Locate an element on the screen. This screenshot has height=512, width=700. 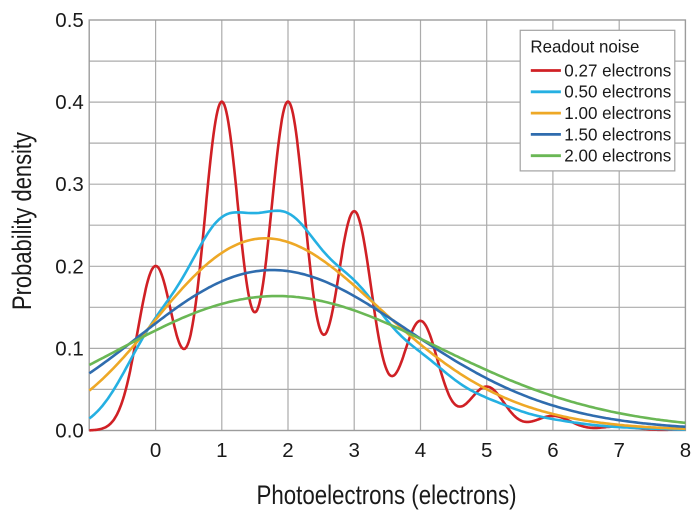
svg-text: 1.00 electrons is located at coordinates (617, 113).